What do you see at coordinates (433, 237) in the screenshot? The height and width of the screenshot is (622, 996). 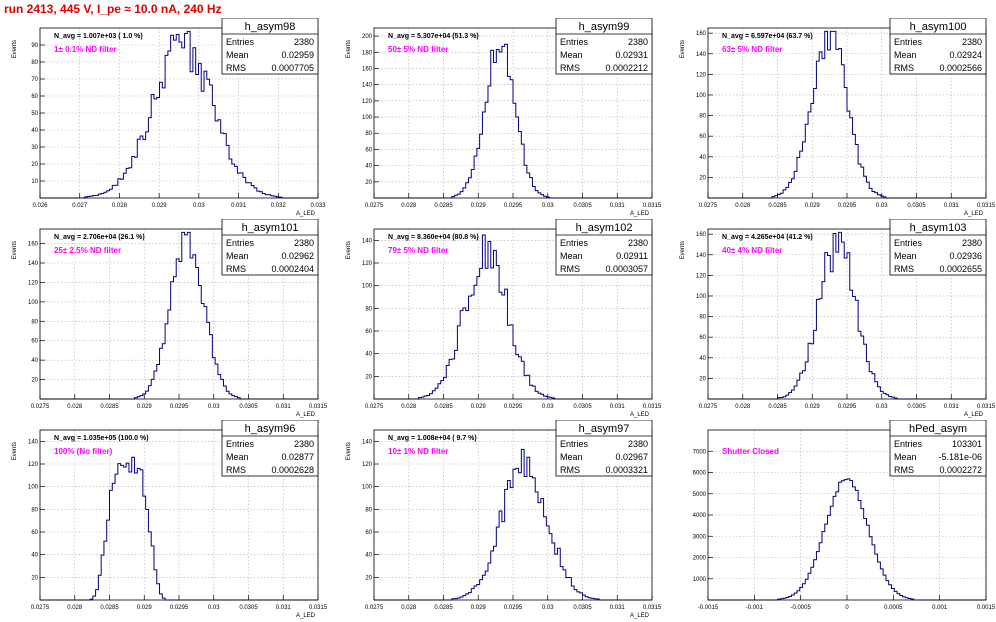 I see `navg-label: N_avg = 8.360e+04 (80.8 %)` at bounding box center [433, 237].